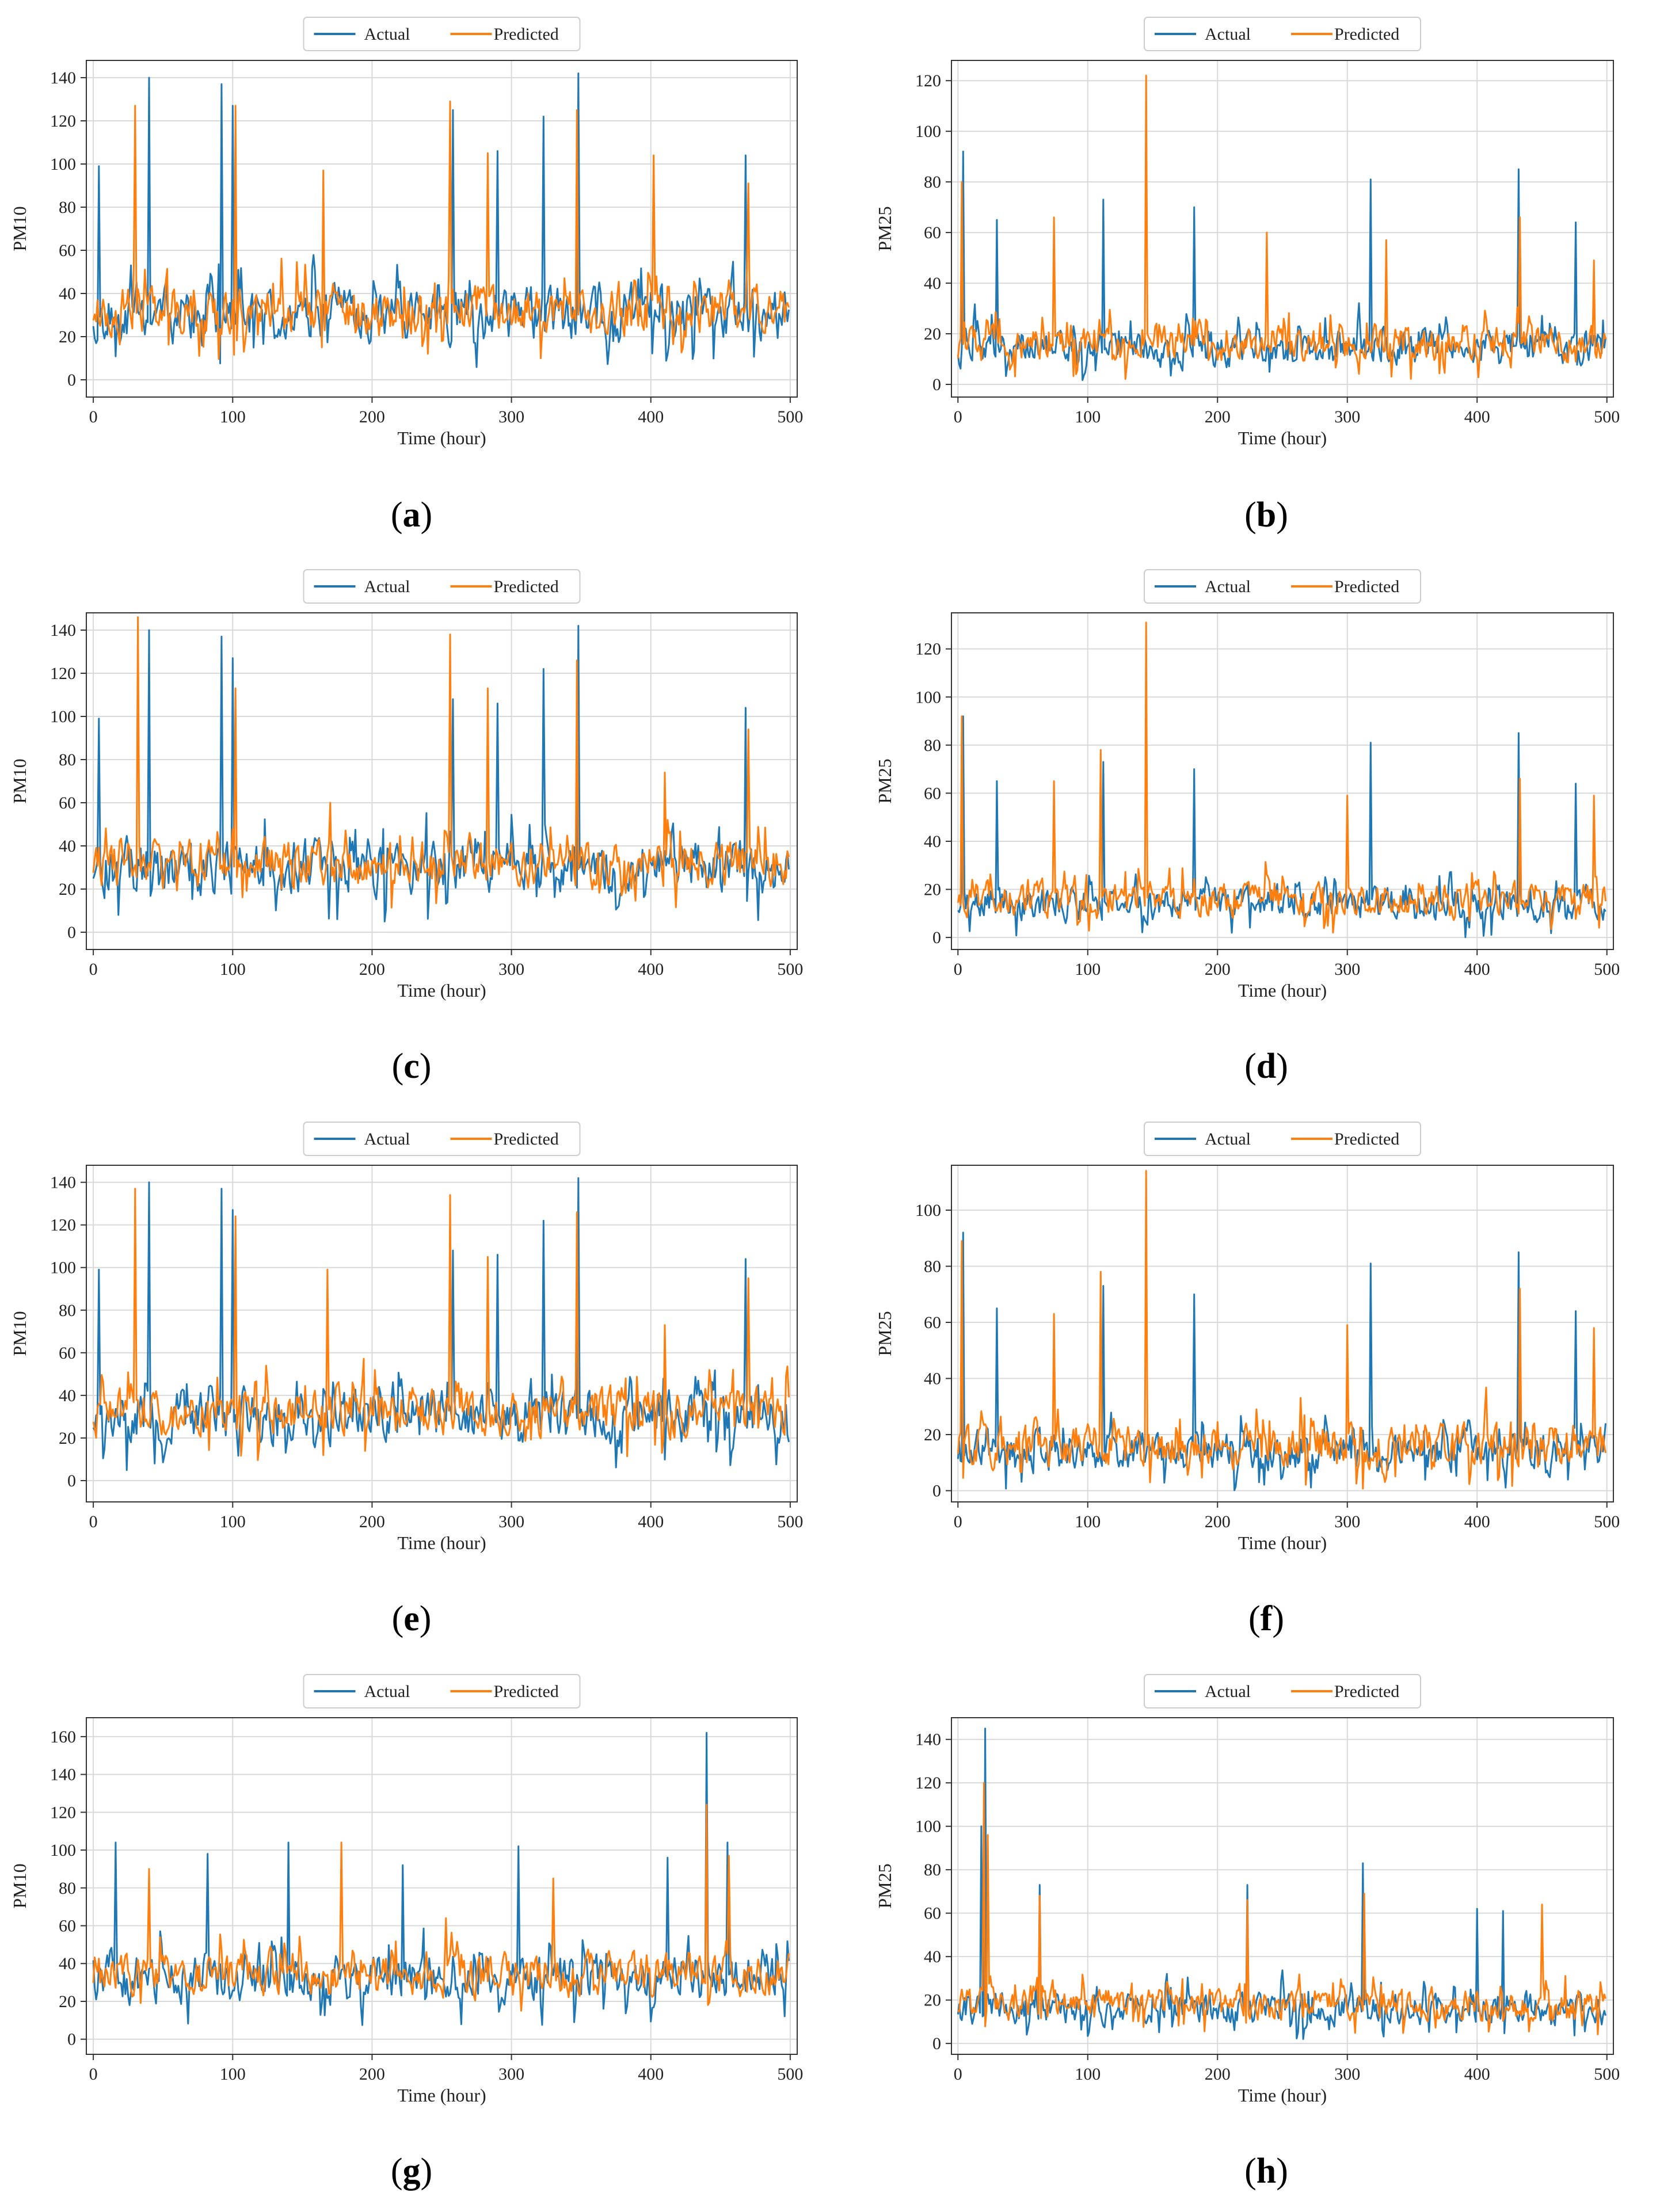  Describe the element at coordinates (885, 1885) in the screenshot. I see `y-axis-label: PM25` at that location.